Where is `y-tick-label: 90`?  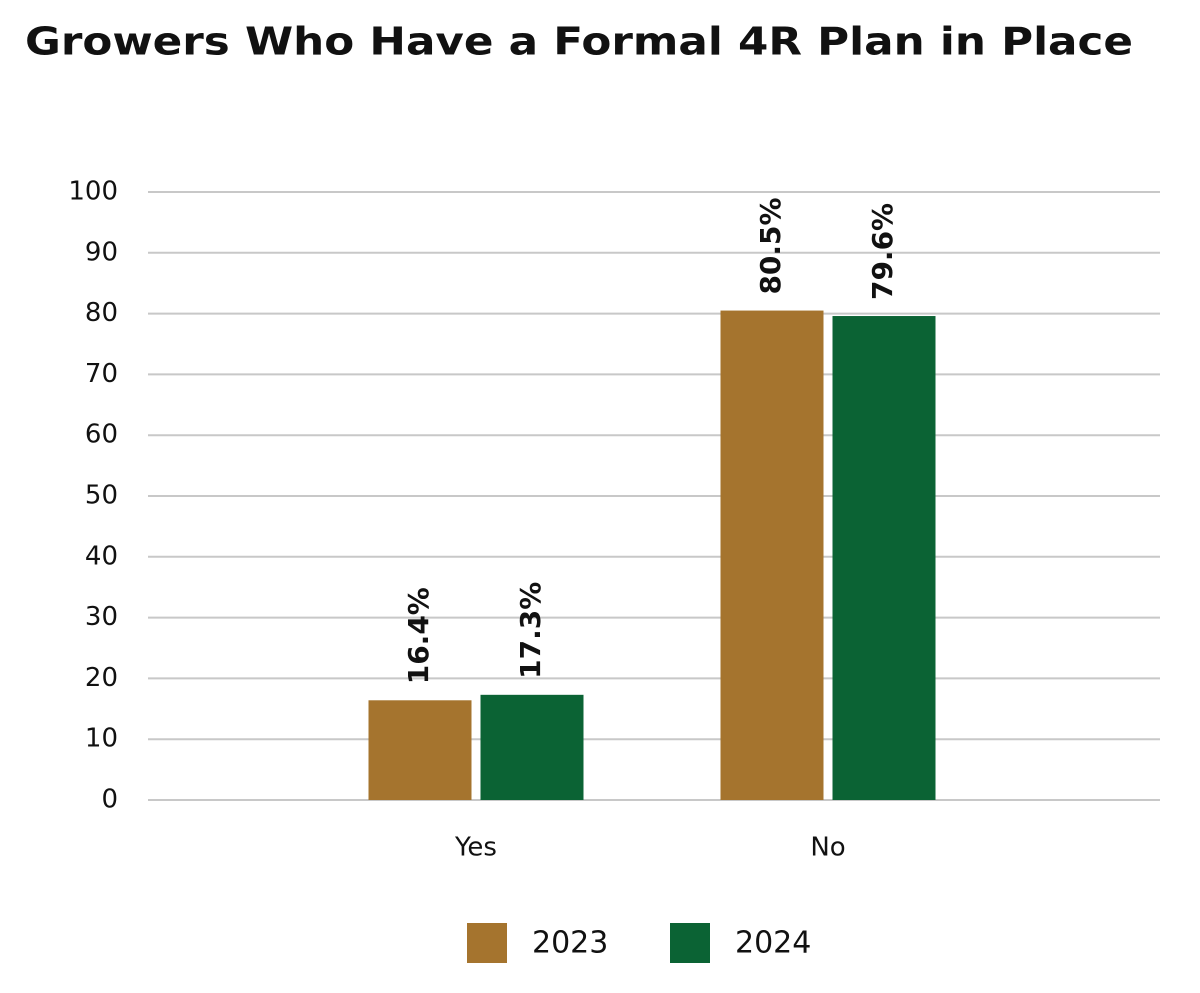
y-tick-label: 90 is located at coordinates (101, 252).